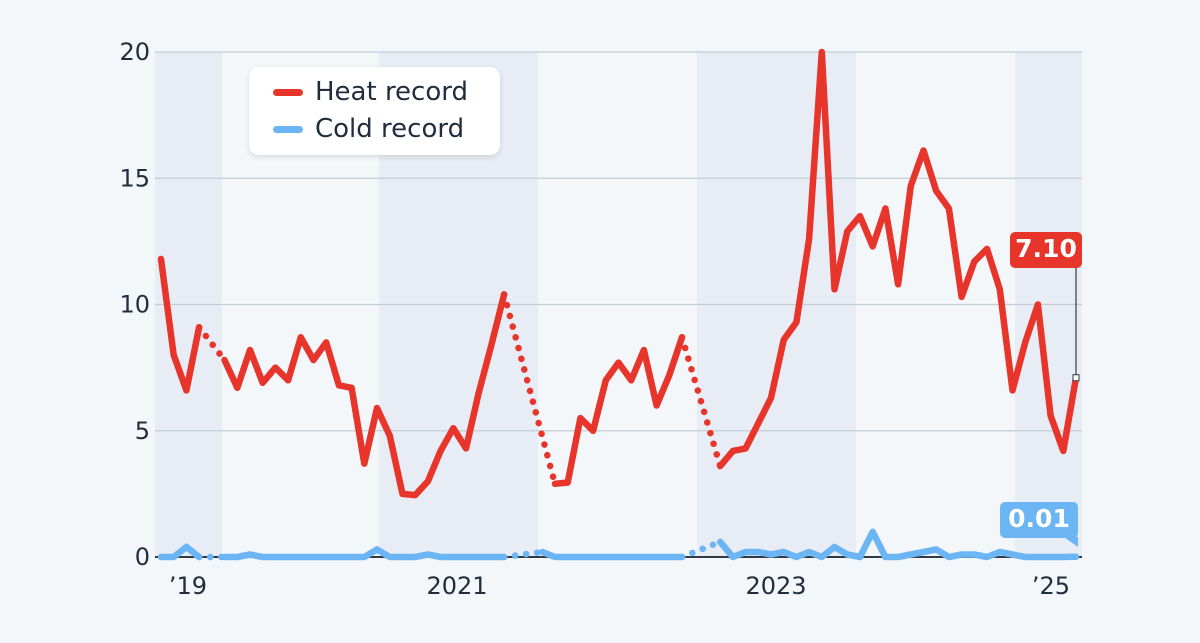  Describe the element at coordinates (188, 586) in the screenshot. I see `x-tick-label: ’19` at that location.